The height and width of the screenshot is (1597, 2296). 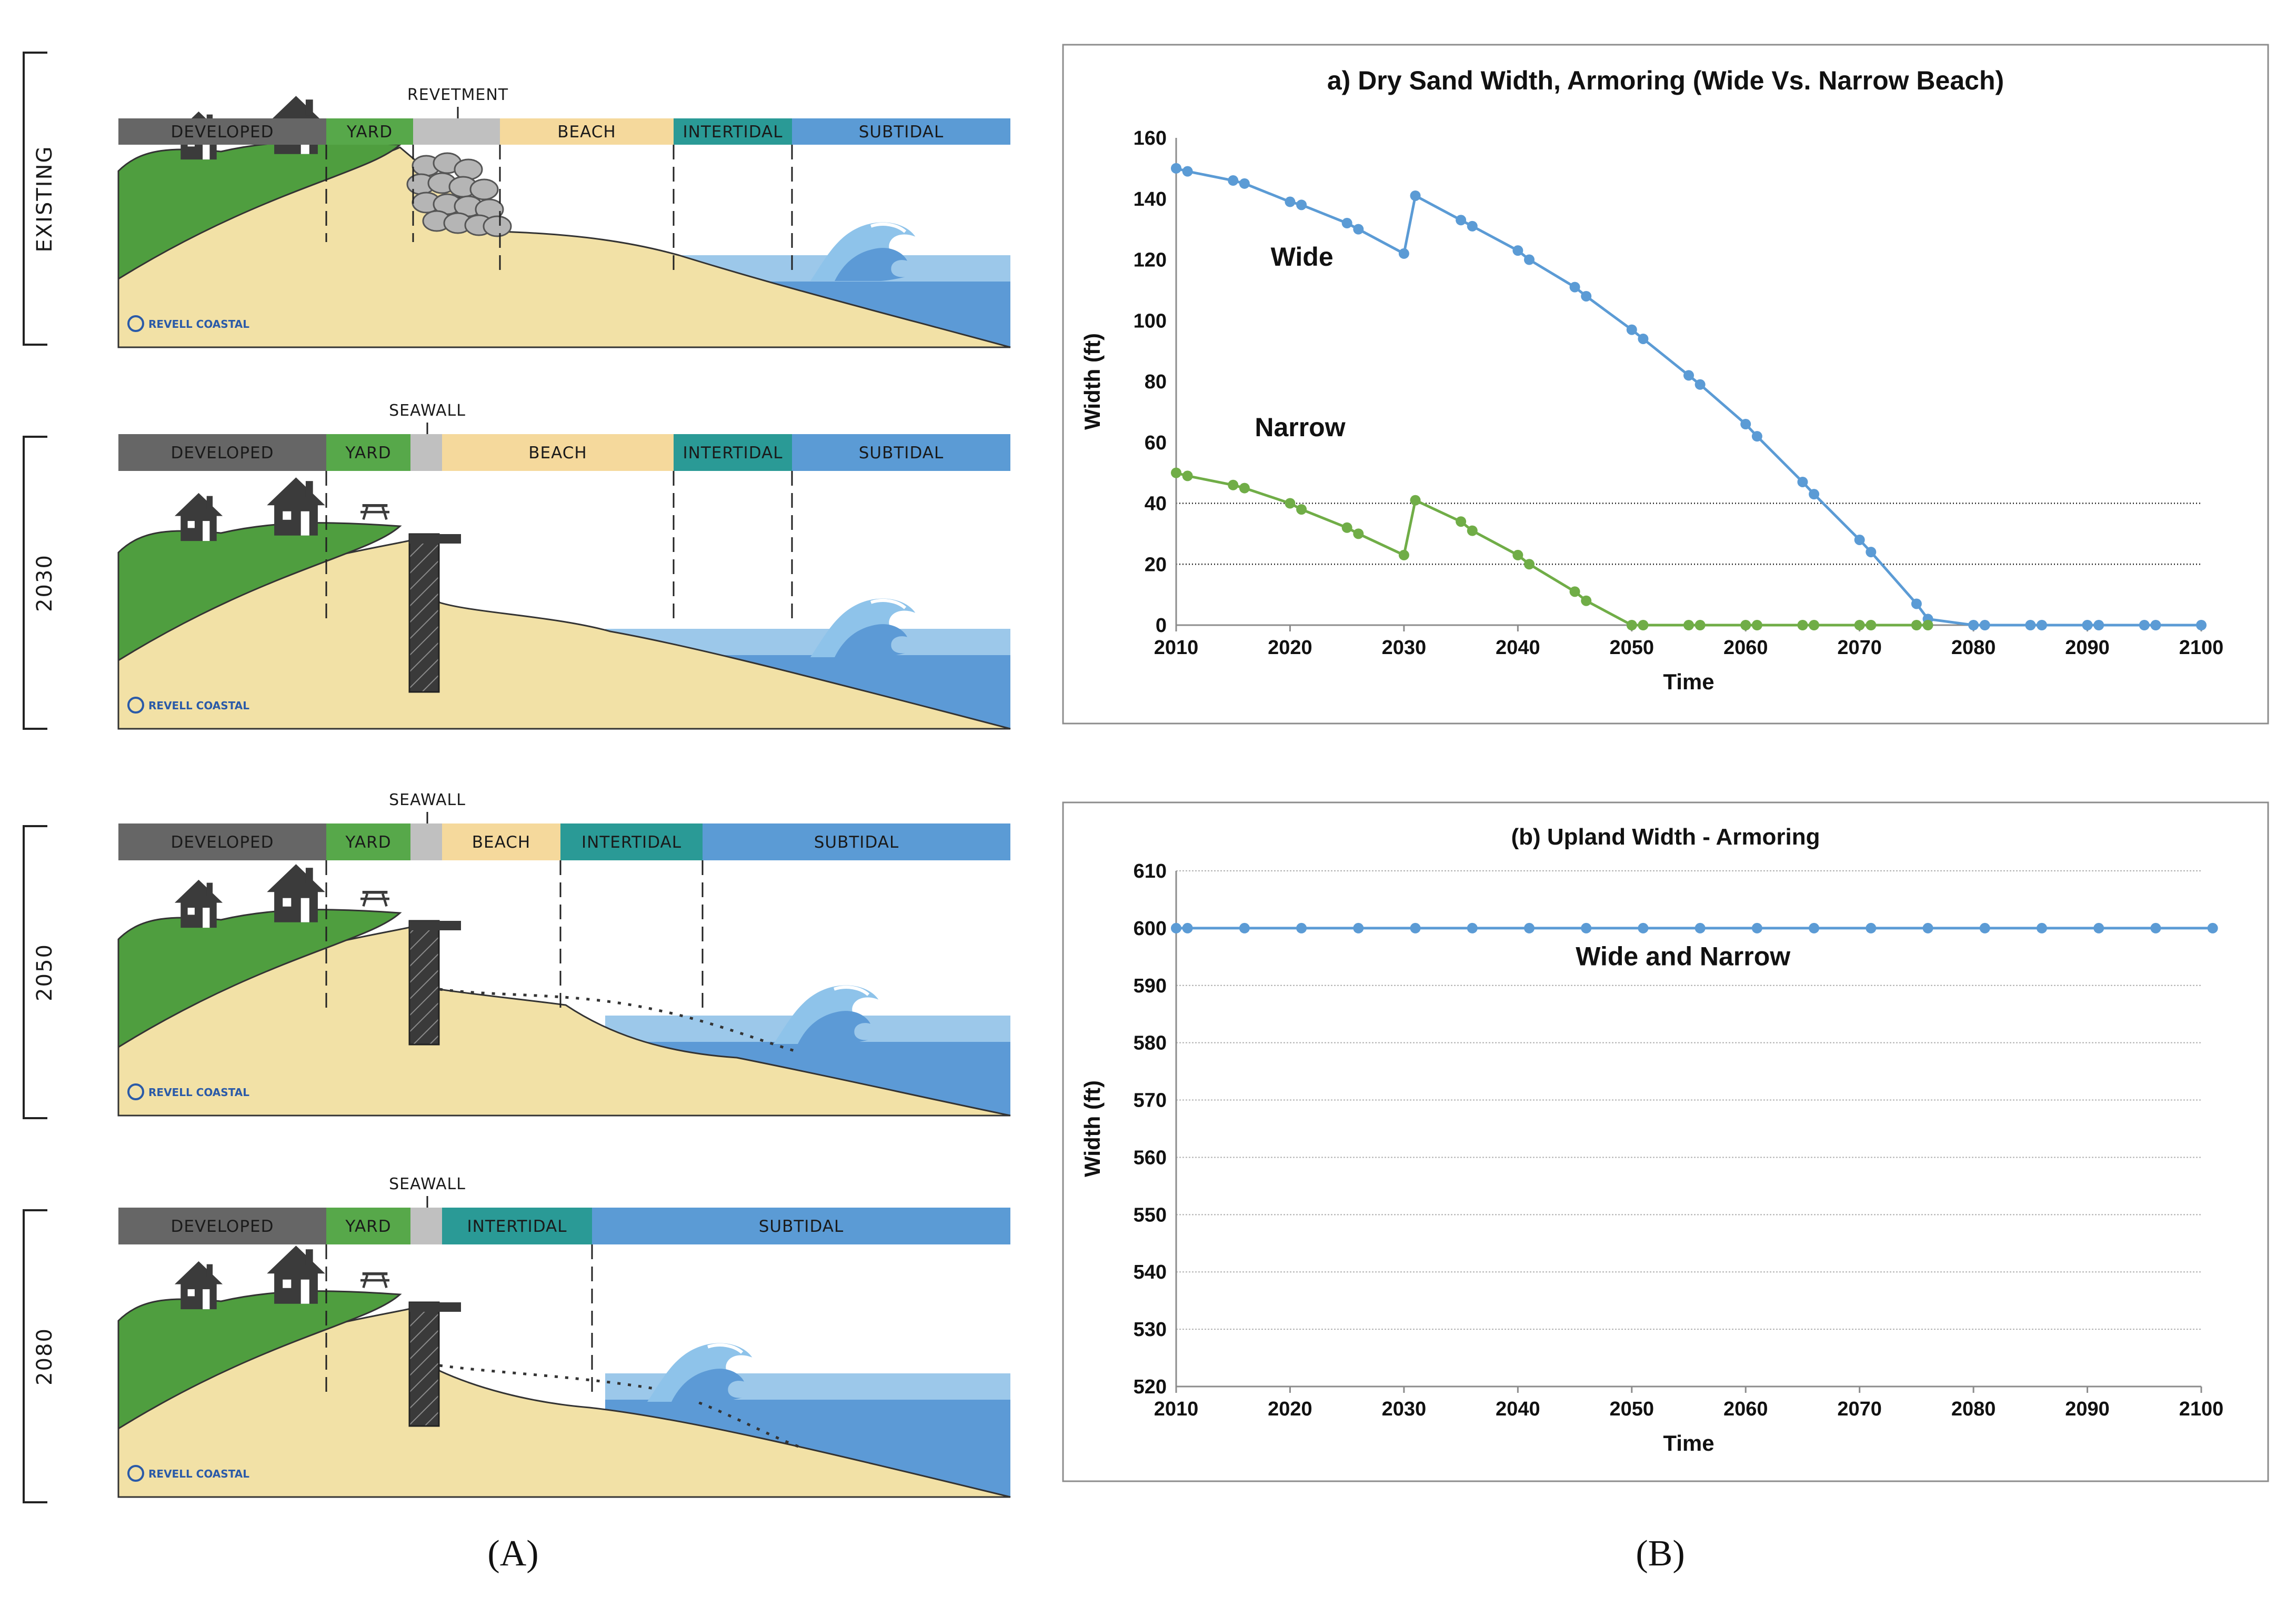 I want to click on x-tick-label: 2070, so click(x=1859, y=648).